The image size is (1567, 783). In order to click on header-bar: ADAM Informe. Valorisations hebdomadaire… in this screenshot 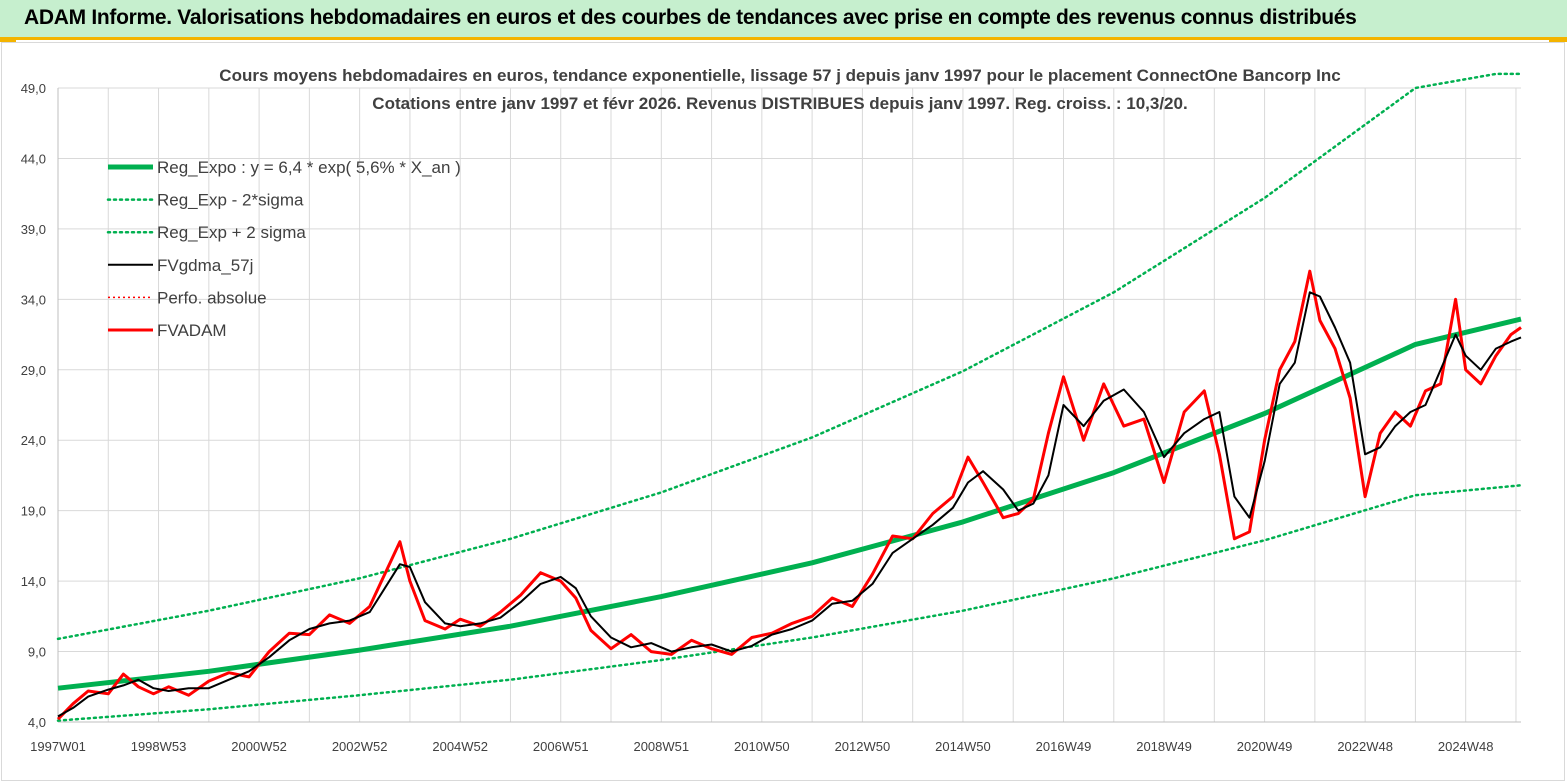, I will do `click(783, 20)`.